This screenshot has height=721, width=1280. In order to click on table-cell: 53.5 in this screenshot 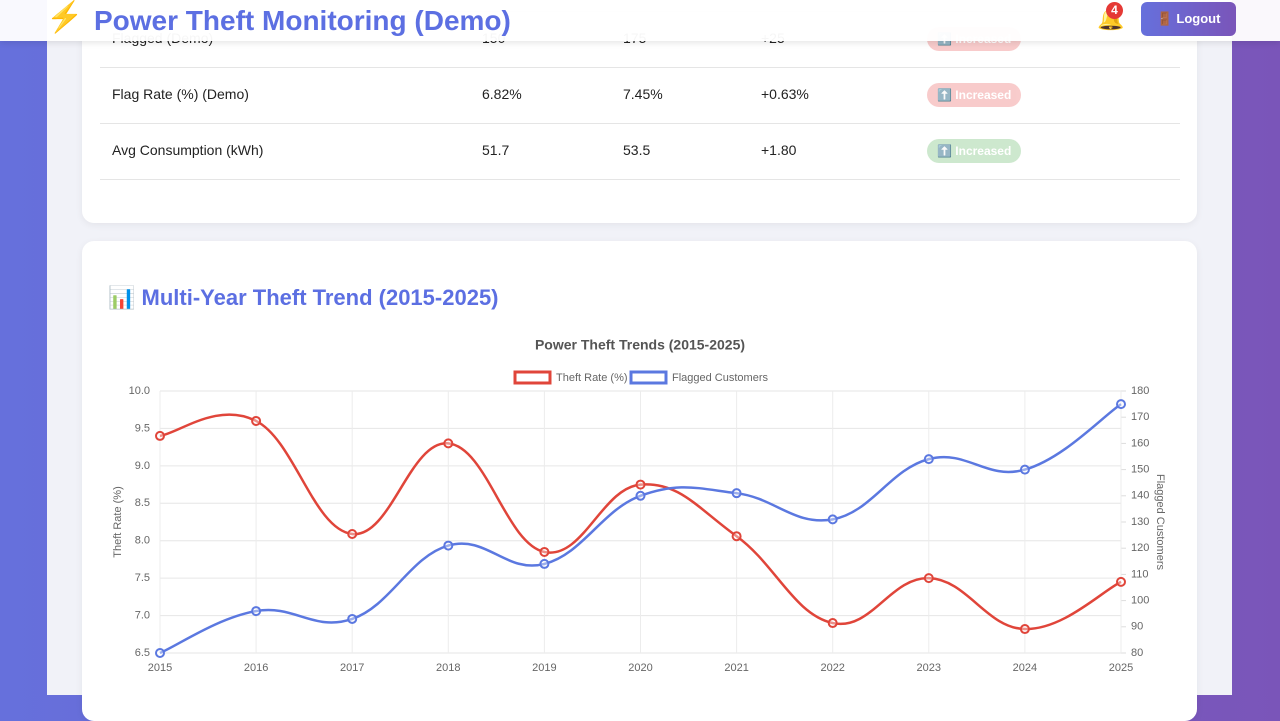, I will do `click(637, 150)`.